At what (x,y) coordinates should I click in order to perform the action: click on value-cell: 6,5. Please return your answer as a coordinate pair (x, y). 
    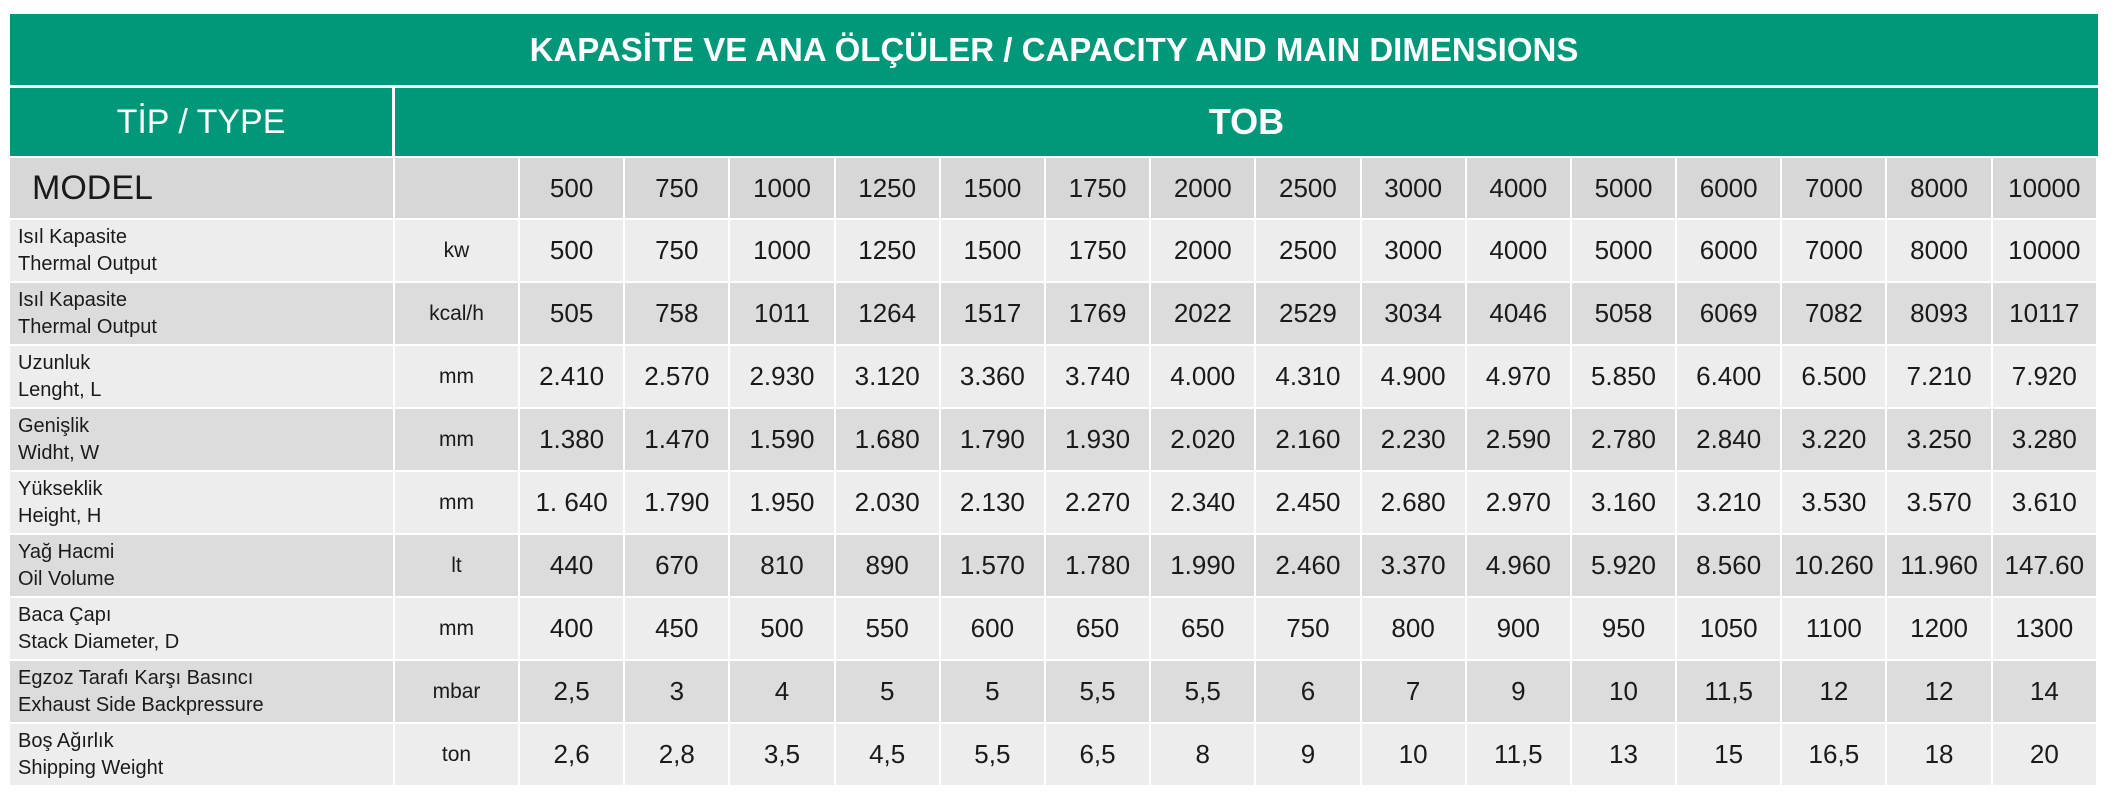
    Looking at the image, I should click on (1098, 755).